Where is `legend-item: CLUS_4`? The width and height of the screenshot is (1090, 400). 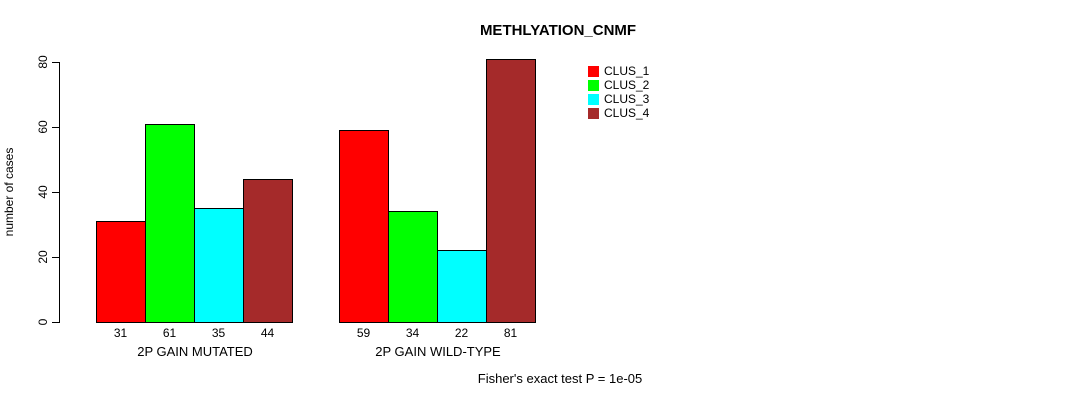 legend-item: CLUS_4 is located at coordinates (618, 113).